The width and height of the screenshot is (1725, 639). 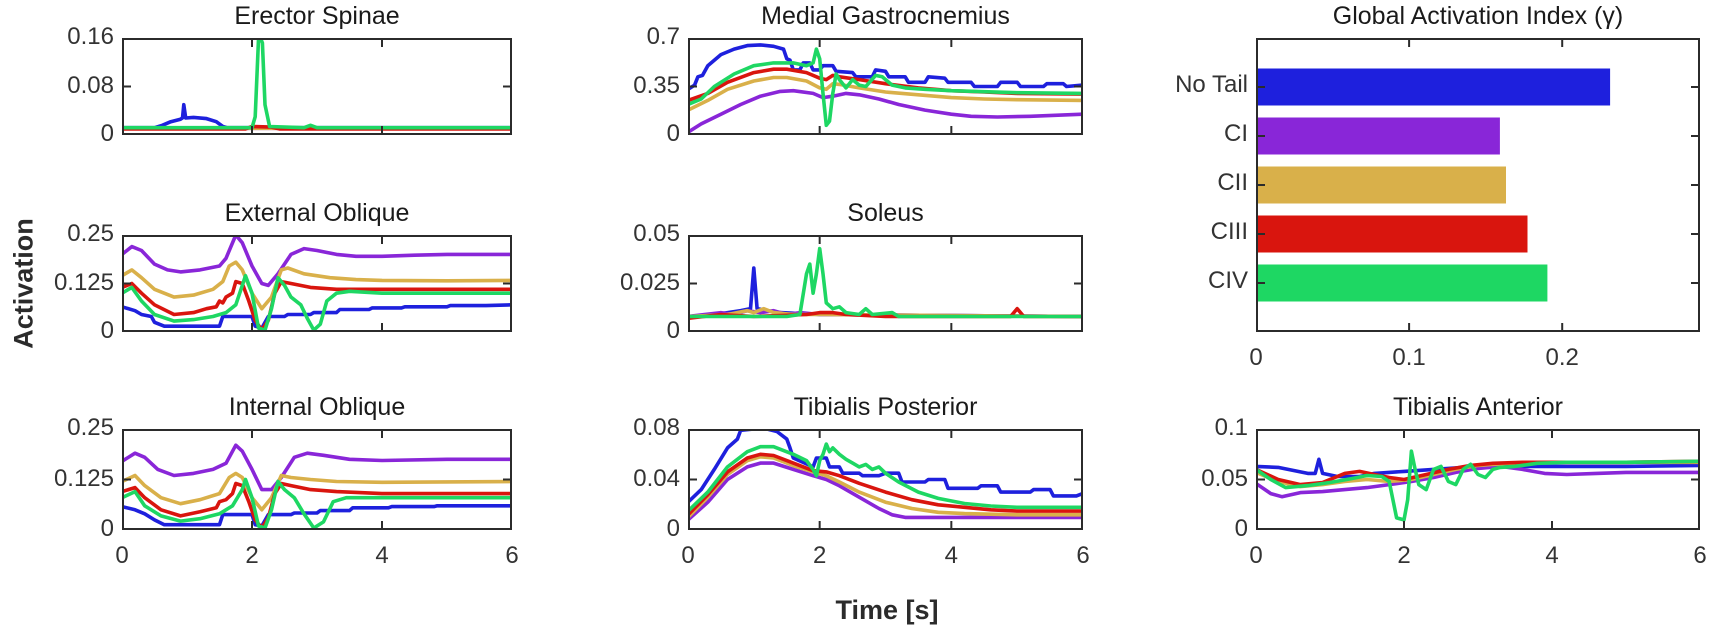 What do you see at coordinates (1231, 427) in the screenshot?
I see `y-tick-label: 0.1` at bounding box center [1231, 427].